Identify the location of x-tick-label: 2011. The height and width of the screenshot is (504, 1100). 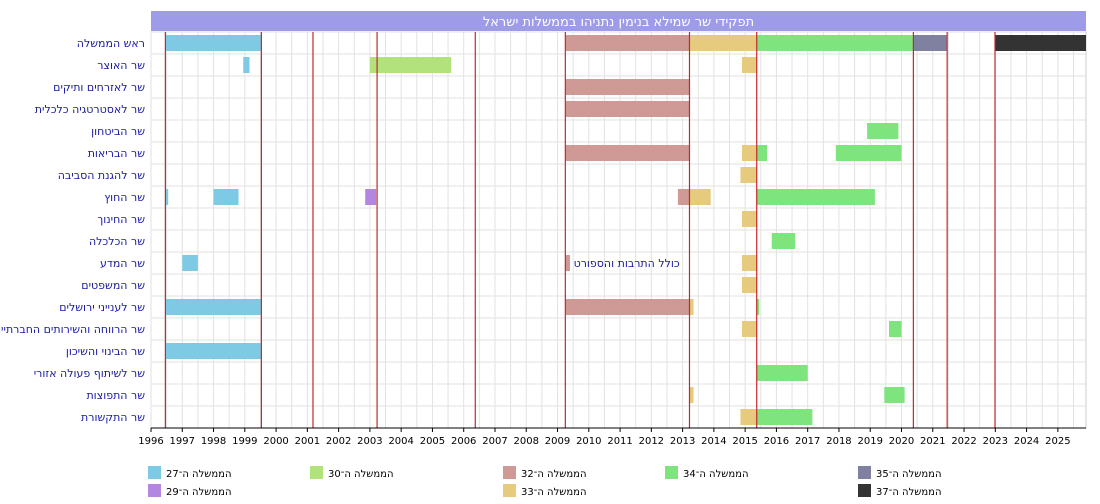
(619, 441).